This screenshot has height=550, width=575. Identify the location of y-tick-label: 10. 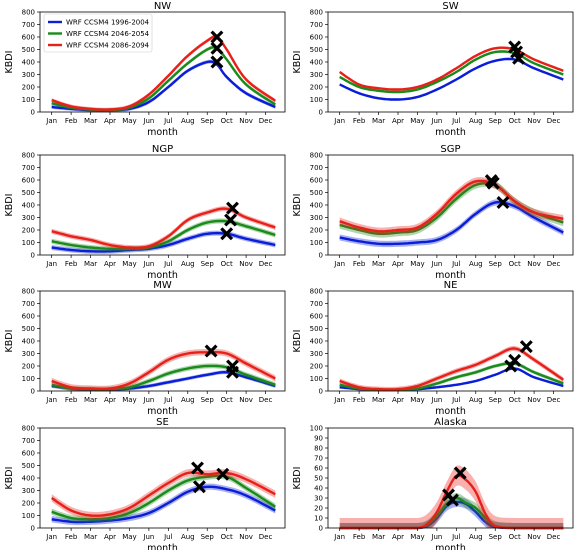
(318, 518).